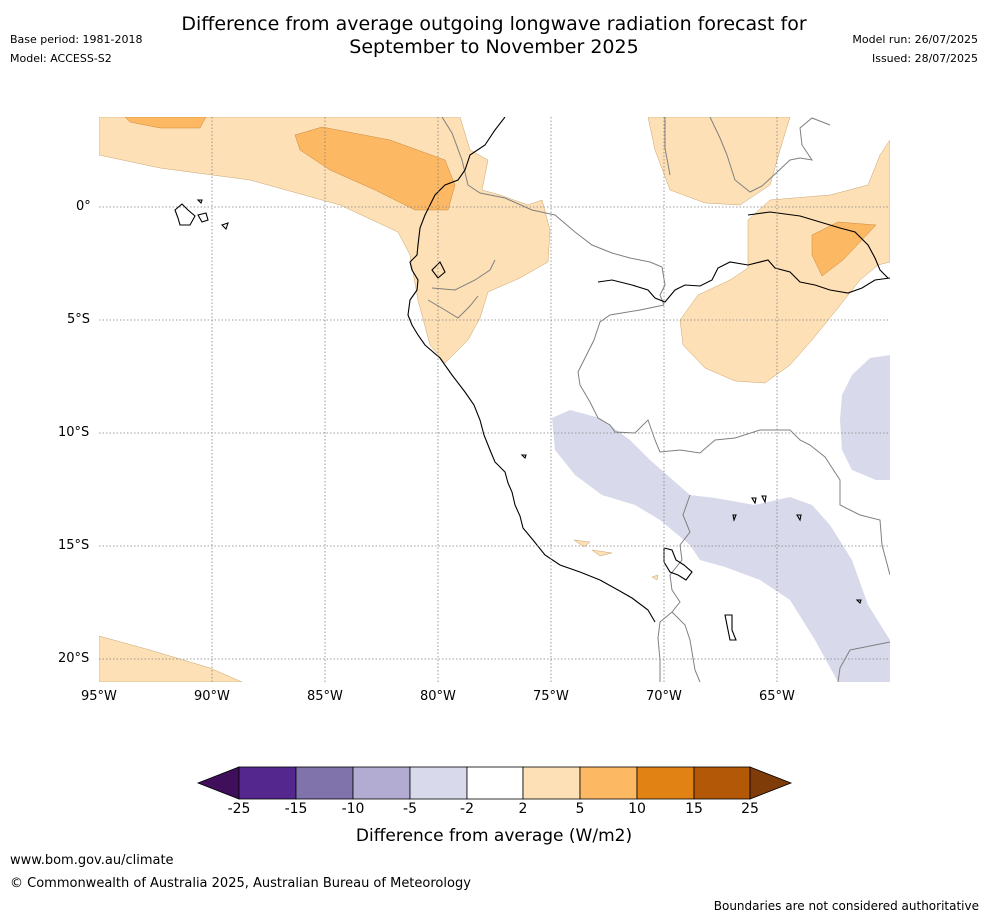  I want to click on colorbar-tick: -2, so click(467, 809).